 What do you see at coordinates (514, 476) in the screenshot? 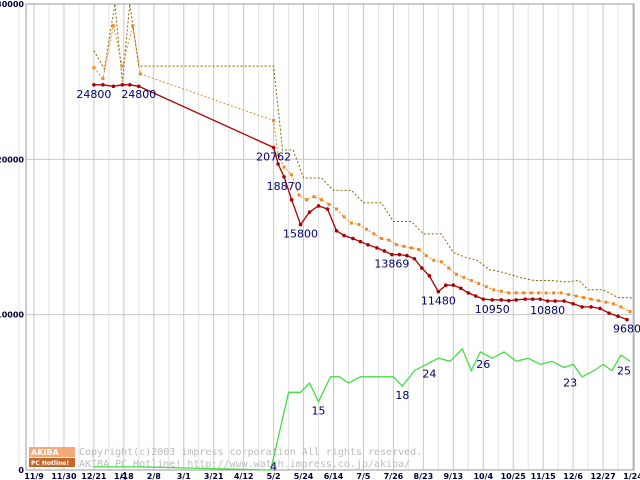
I see `x-tick-label: 10/25` at bounding box center [514, 476].